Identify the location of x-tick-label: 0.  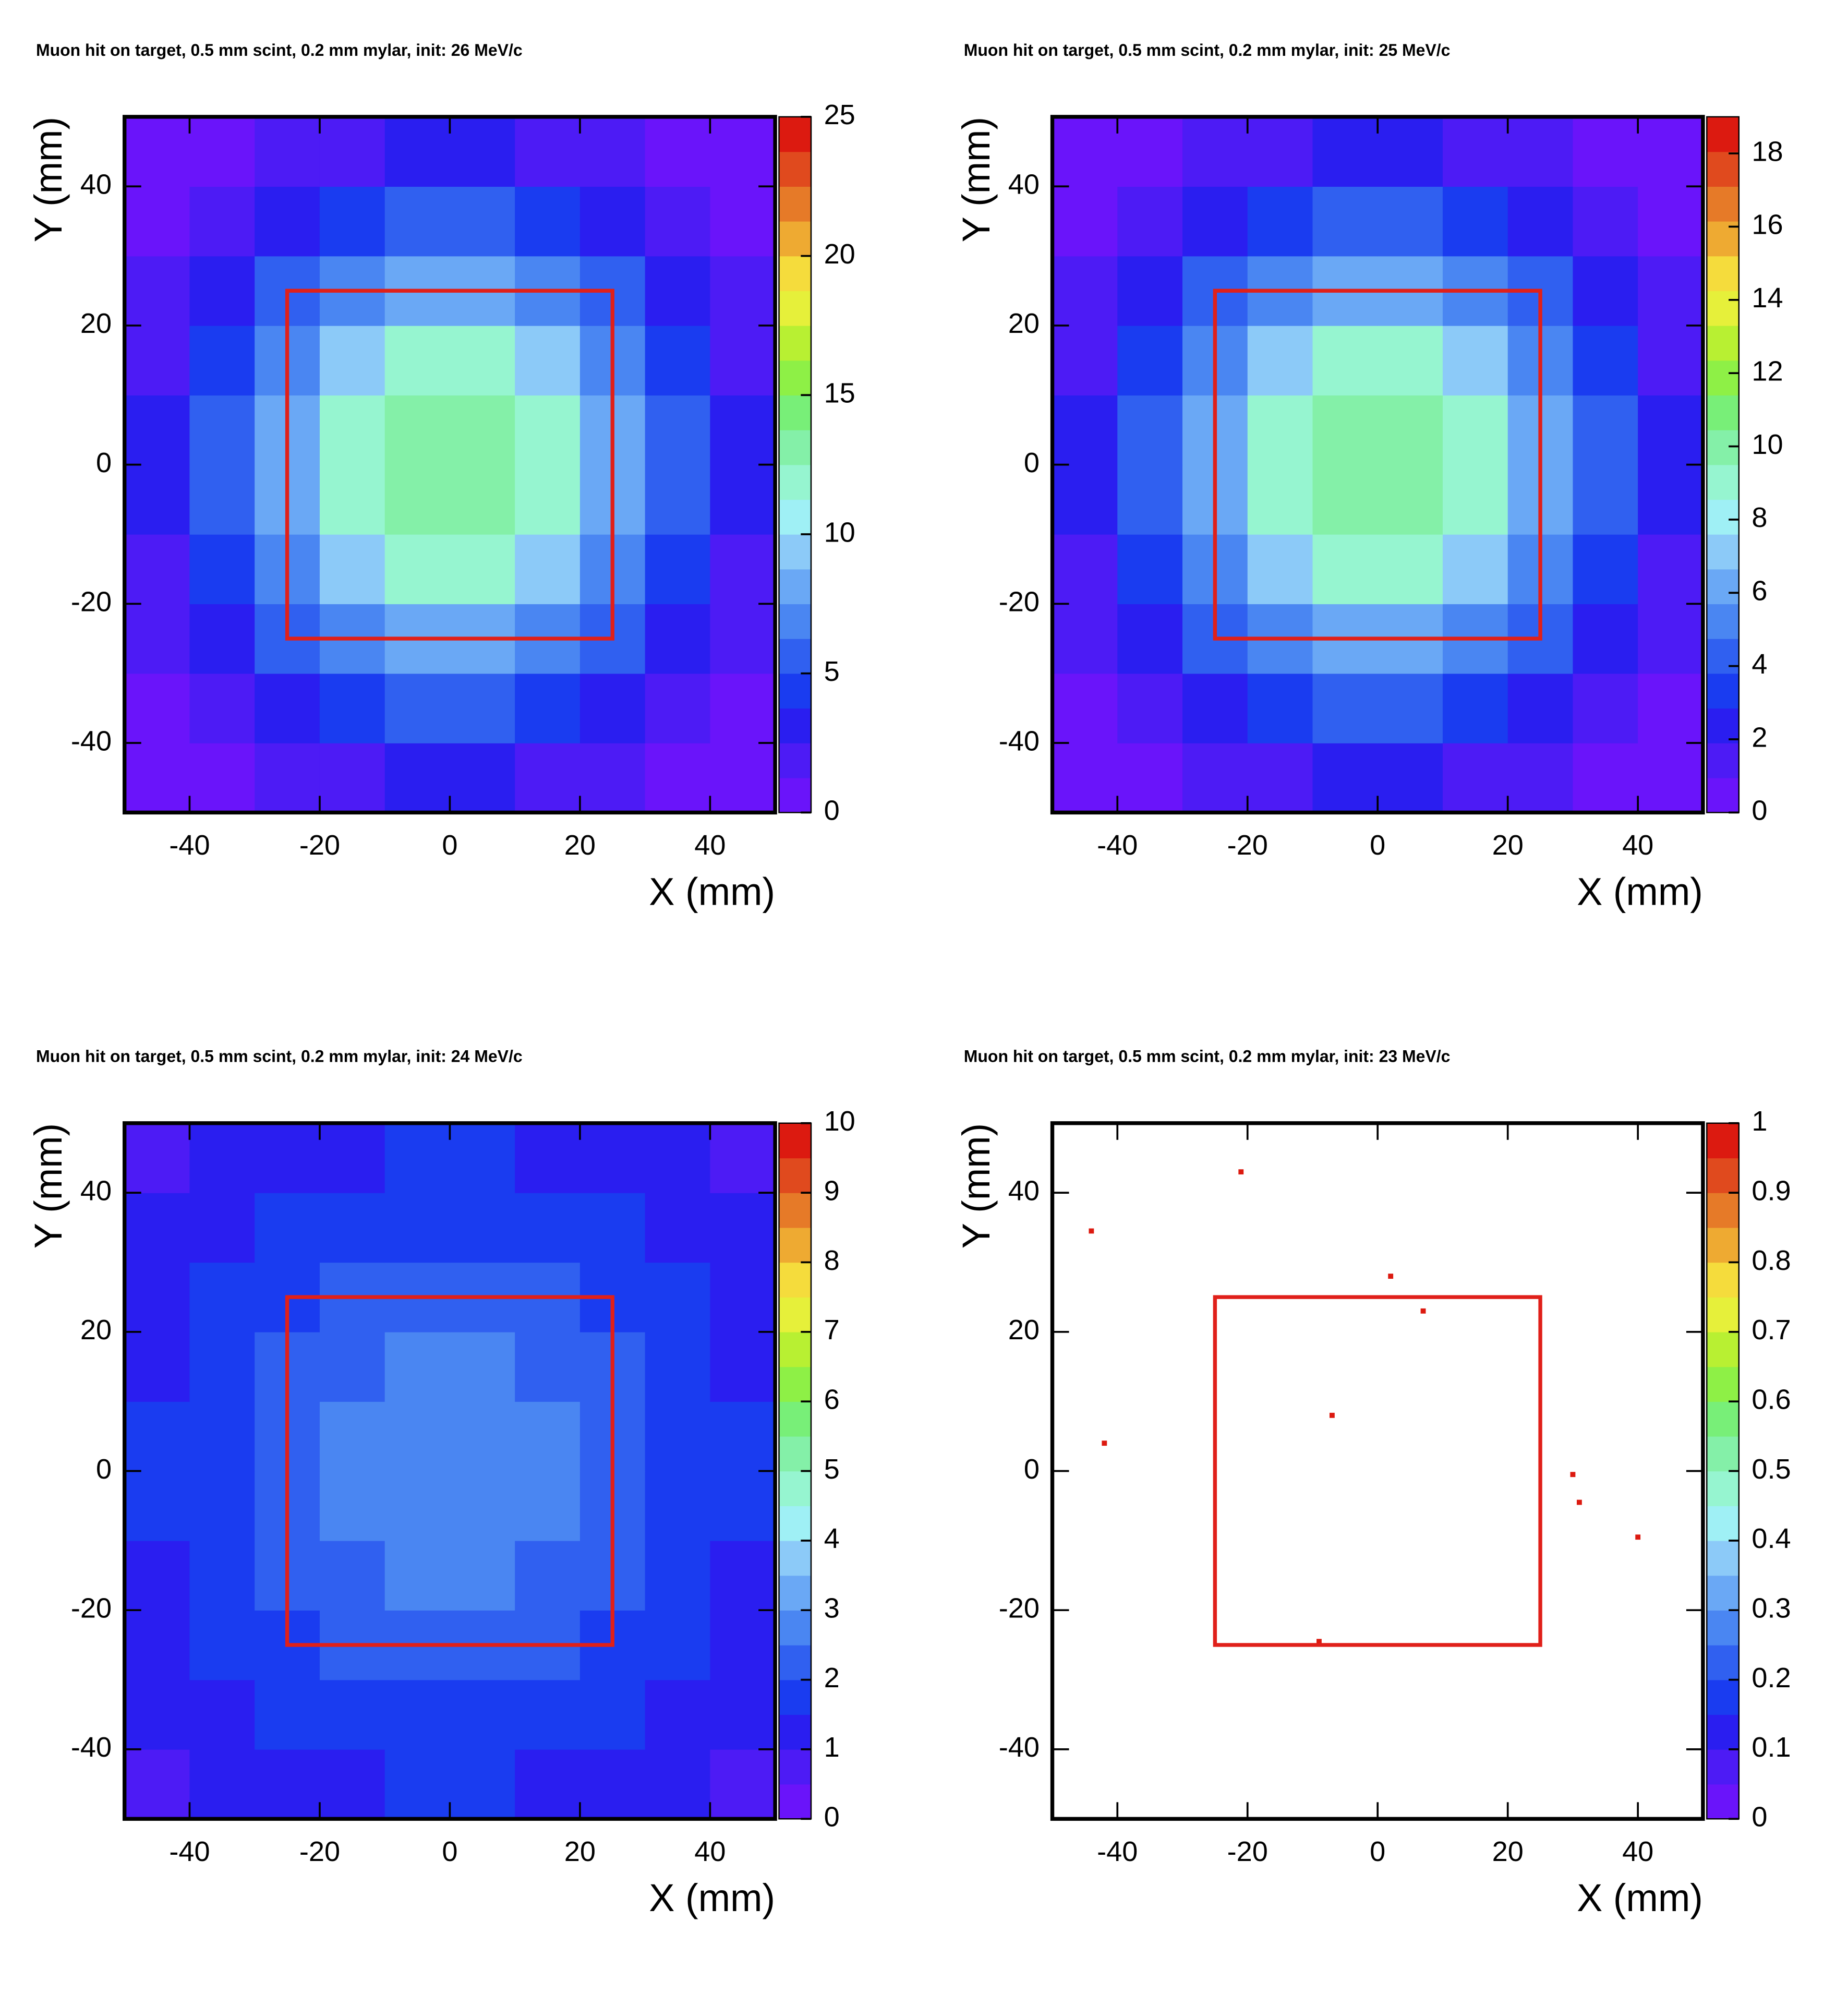
(450, 845).